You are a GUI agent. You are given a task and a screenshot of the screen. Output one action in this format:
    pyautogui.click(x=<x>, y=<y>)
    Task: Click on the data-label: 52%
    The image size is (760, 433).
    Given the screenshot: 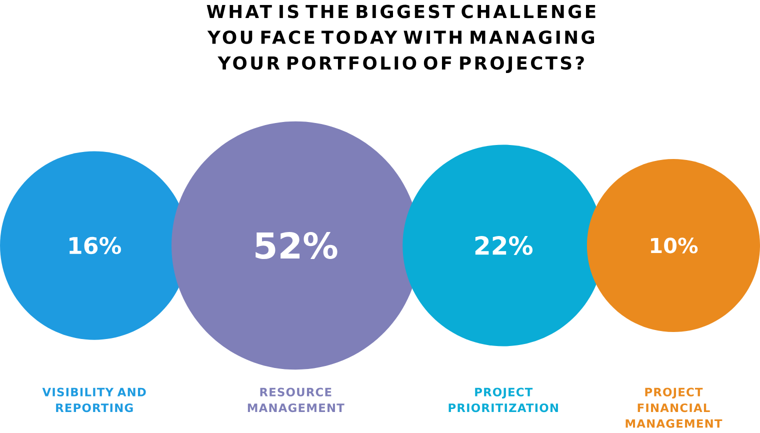 What is the action you would take?
    pyautogui.click(x=297, y=246)
    